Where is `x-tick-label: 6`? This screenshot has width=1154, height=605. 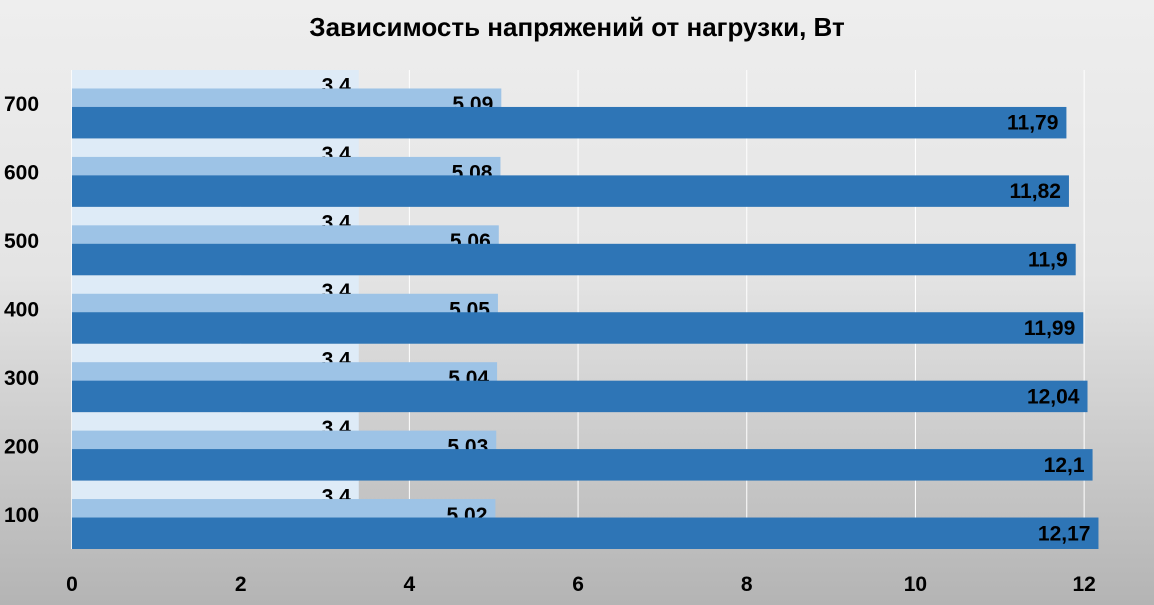 x-tick-label: 6 is located at coordinates (578, 584).